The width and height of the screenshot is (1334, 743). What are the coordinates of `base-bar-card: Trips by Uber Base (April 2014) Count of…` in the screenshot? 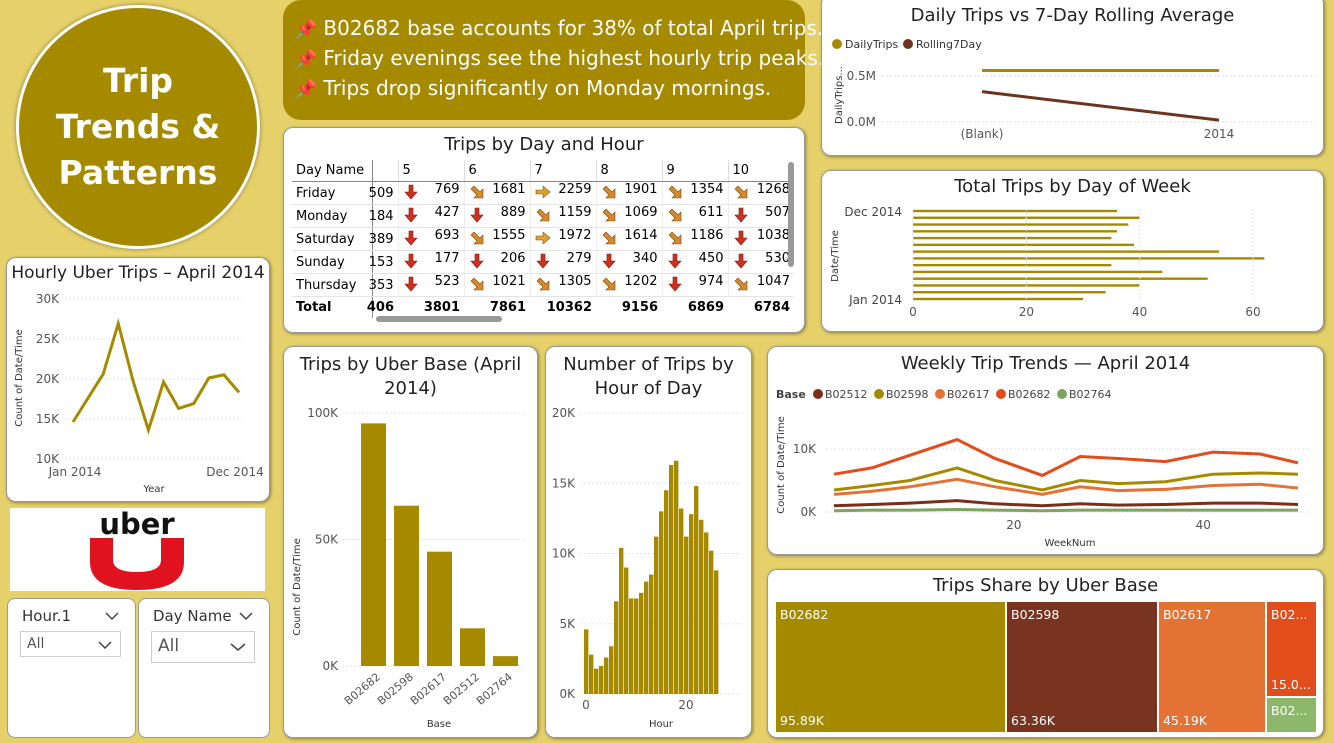 It's located at (410, 542).